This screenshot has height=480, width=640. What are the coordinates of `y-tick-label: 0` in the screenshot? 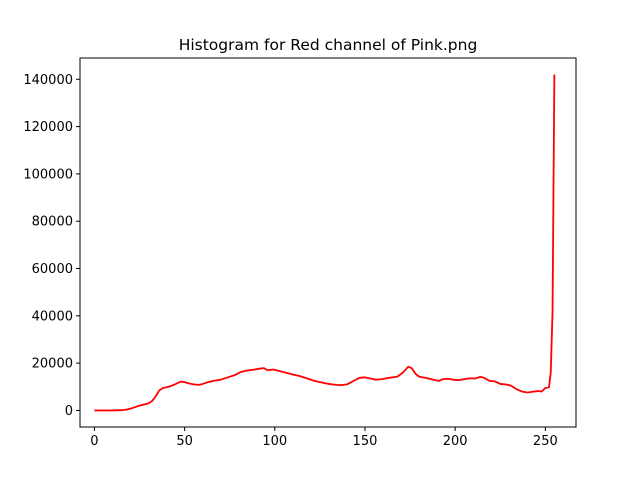 It's located at (69, 411).